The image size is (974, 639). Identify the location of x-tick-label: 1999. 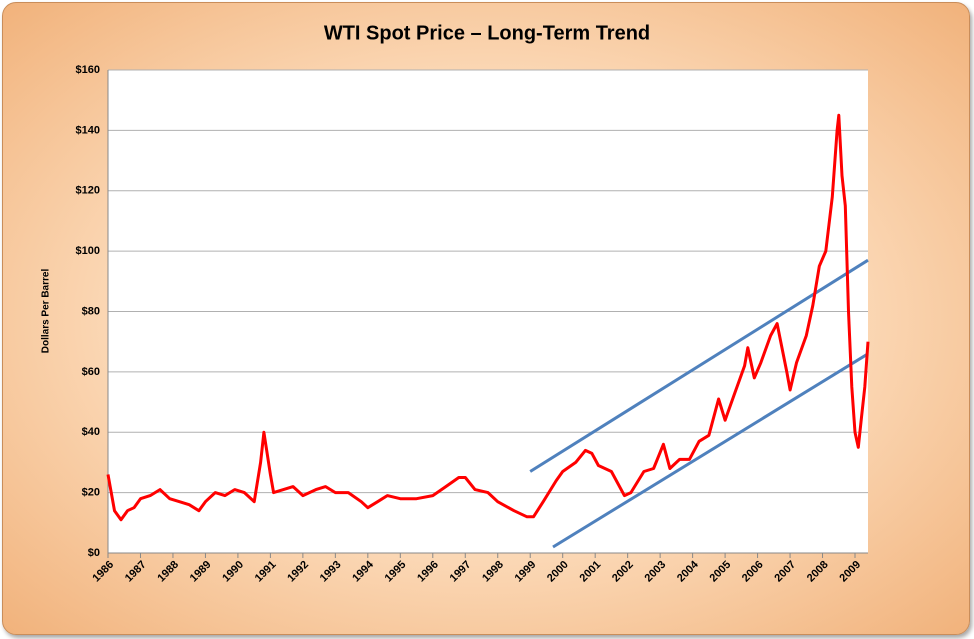
(526, 572).